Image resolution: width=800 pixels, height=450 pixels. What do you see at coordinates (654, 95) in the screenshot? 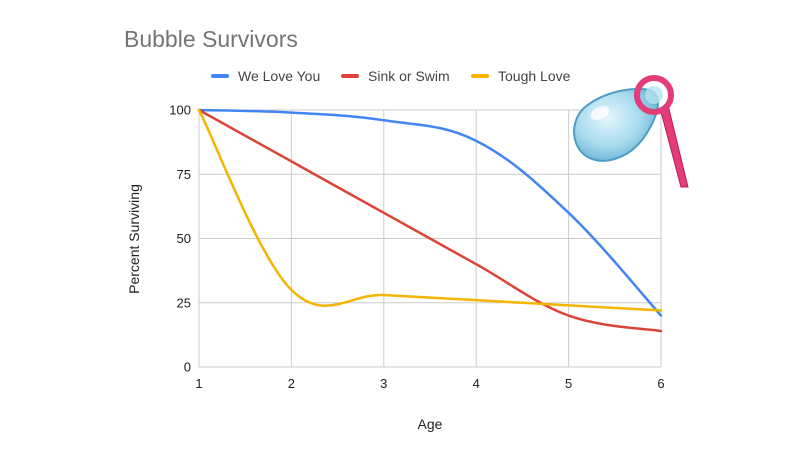
I see `wand-ring` at bounding box center [654, 95].